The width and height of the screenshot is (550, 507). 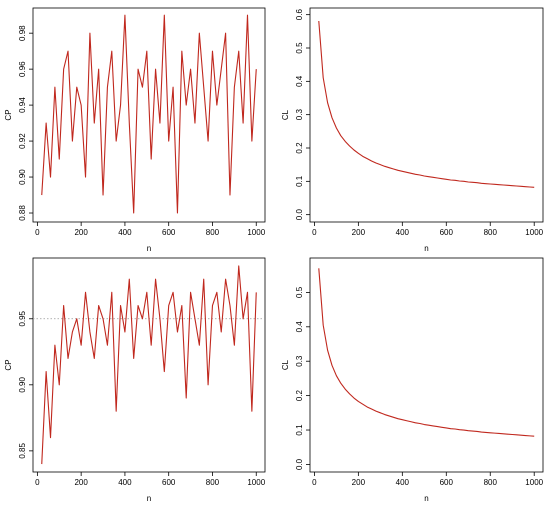 What do you see at coordinates (299, 15) in the screenshot?
I see `y-tick-label: 0.6` at bounding box center [299, 15].